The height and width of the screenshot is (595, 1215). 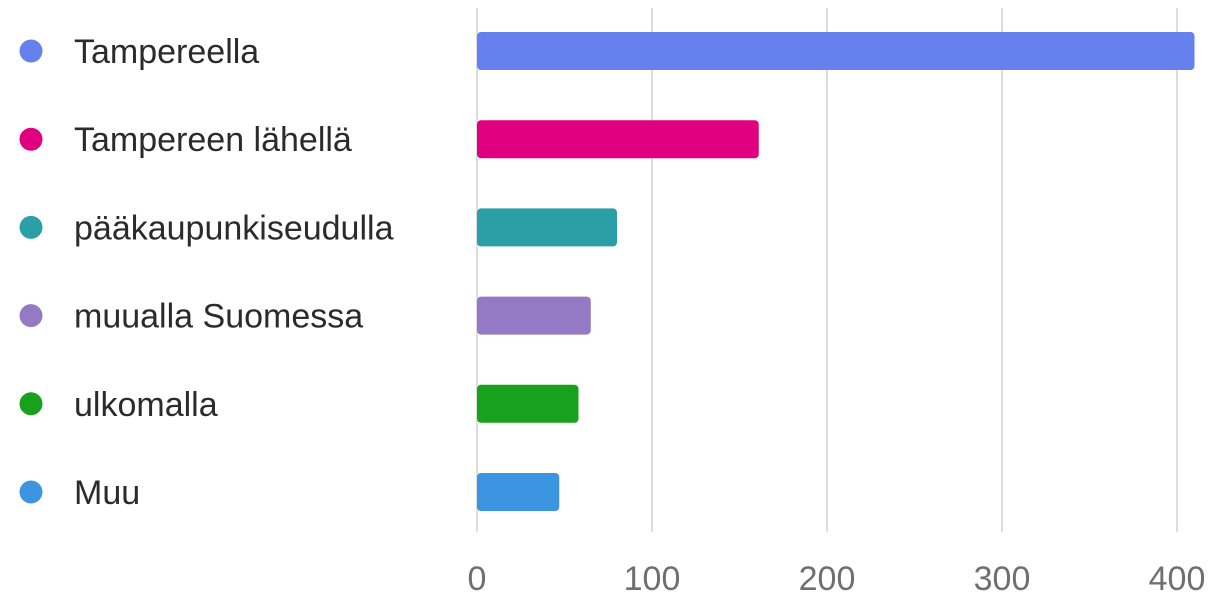 I want to click on legend-label: Tampereen lähellä, so click(x=213, y=140).